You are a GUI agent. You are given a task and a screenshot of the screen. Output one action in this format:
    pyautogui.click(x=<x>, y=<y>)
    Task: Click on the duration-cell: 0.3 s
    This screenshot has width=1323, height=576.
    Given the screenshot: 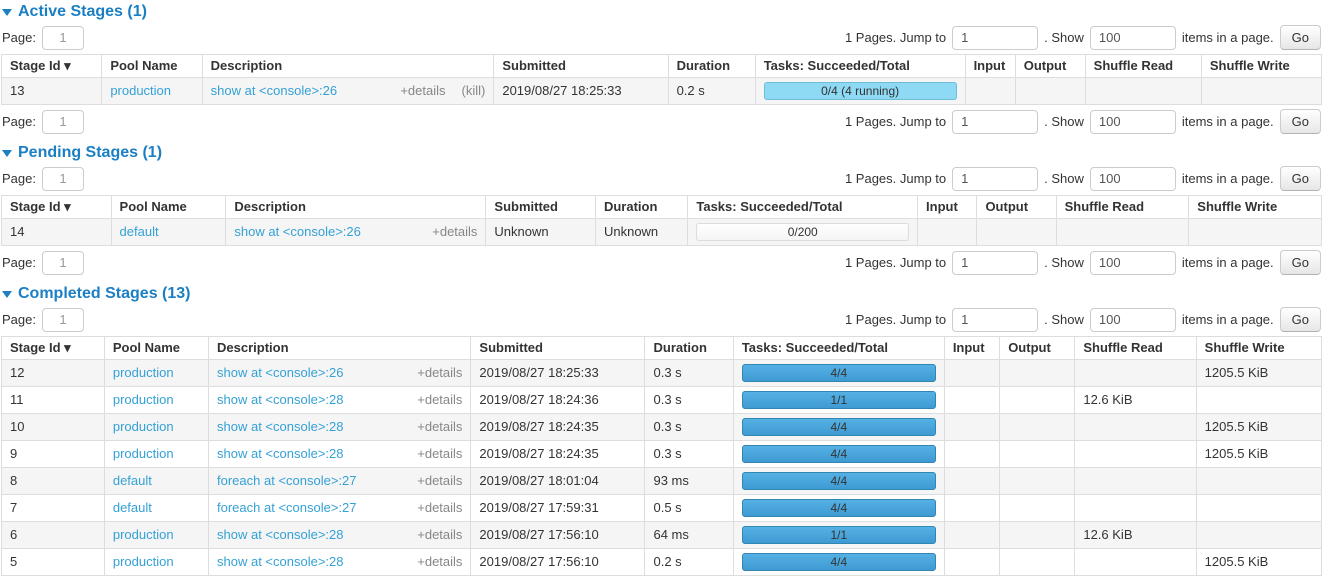 What is the action you would take?
    pyautogui.click(x=689, y=427)
    